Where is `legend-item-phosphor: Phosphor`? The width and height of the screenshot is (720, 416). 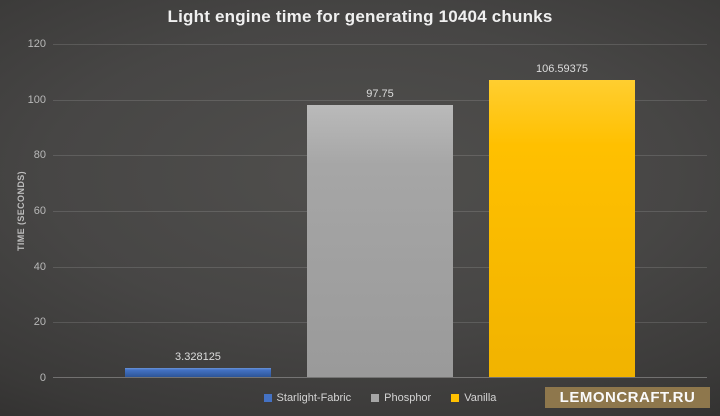
legend-item-phosphor: Phosphor is located at coordinates (401, 398).